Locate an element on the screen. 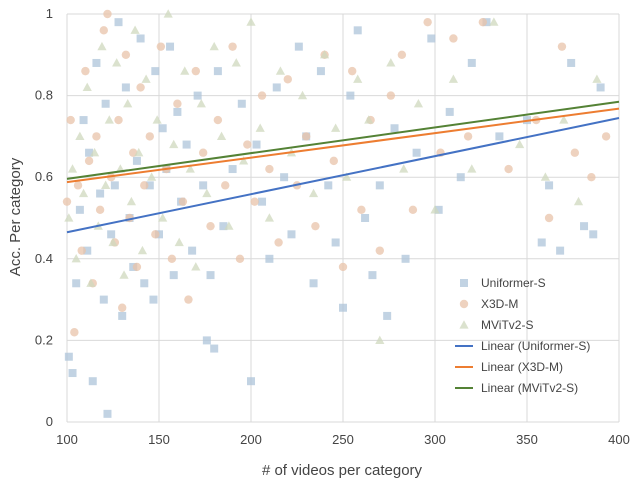 This screenshot has width=637, height=483. x-tick-label: 250 is located at coordinates (343, 439).